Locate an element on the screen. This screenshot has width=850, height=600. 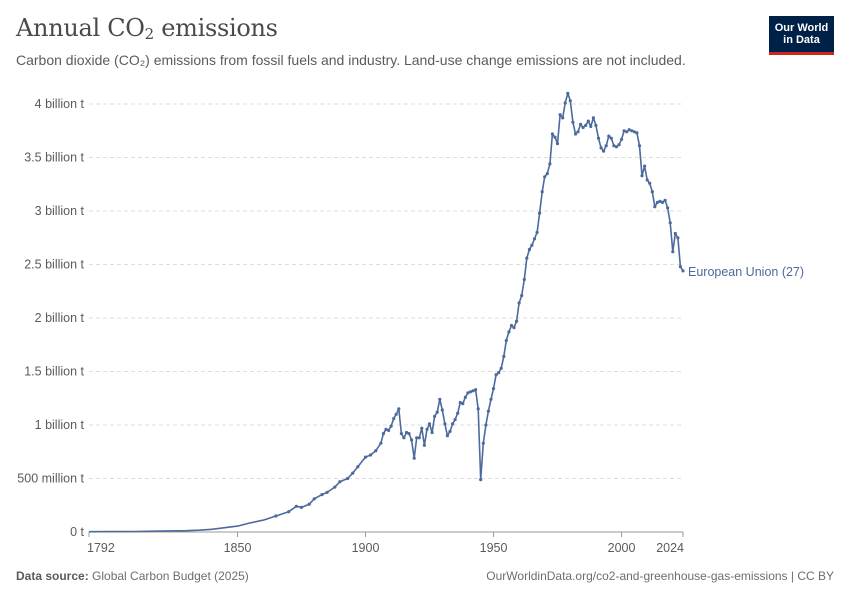
data-source: Data source: Global Carbon Budget (2025) is located at coordinates (132, 576).